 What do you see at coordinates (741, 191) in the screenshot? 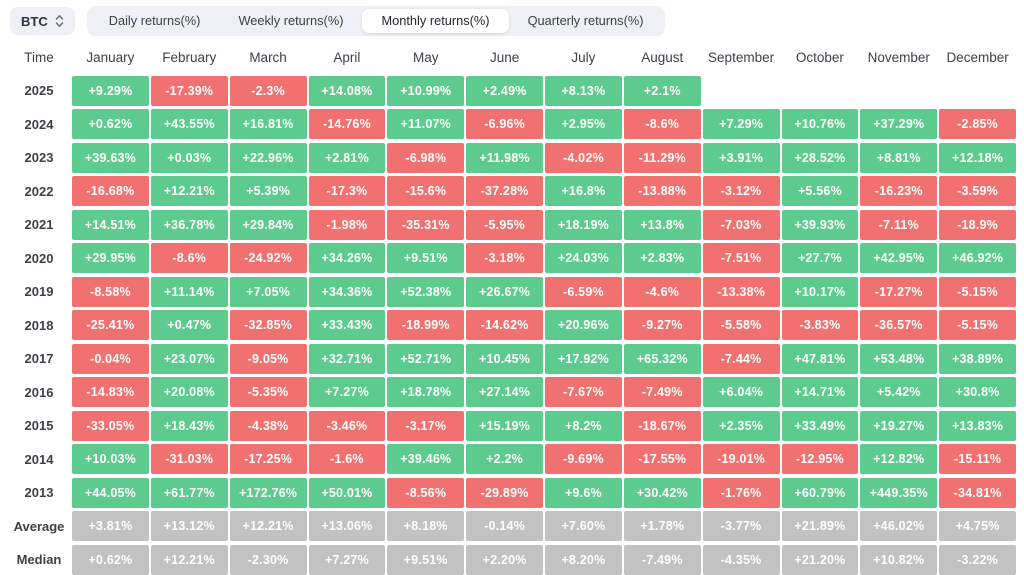
I see `return-cell: -3.12%` at bounding box center [741, 191].